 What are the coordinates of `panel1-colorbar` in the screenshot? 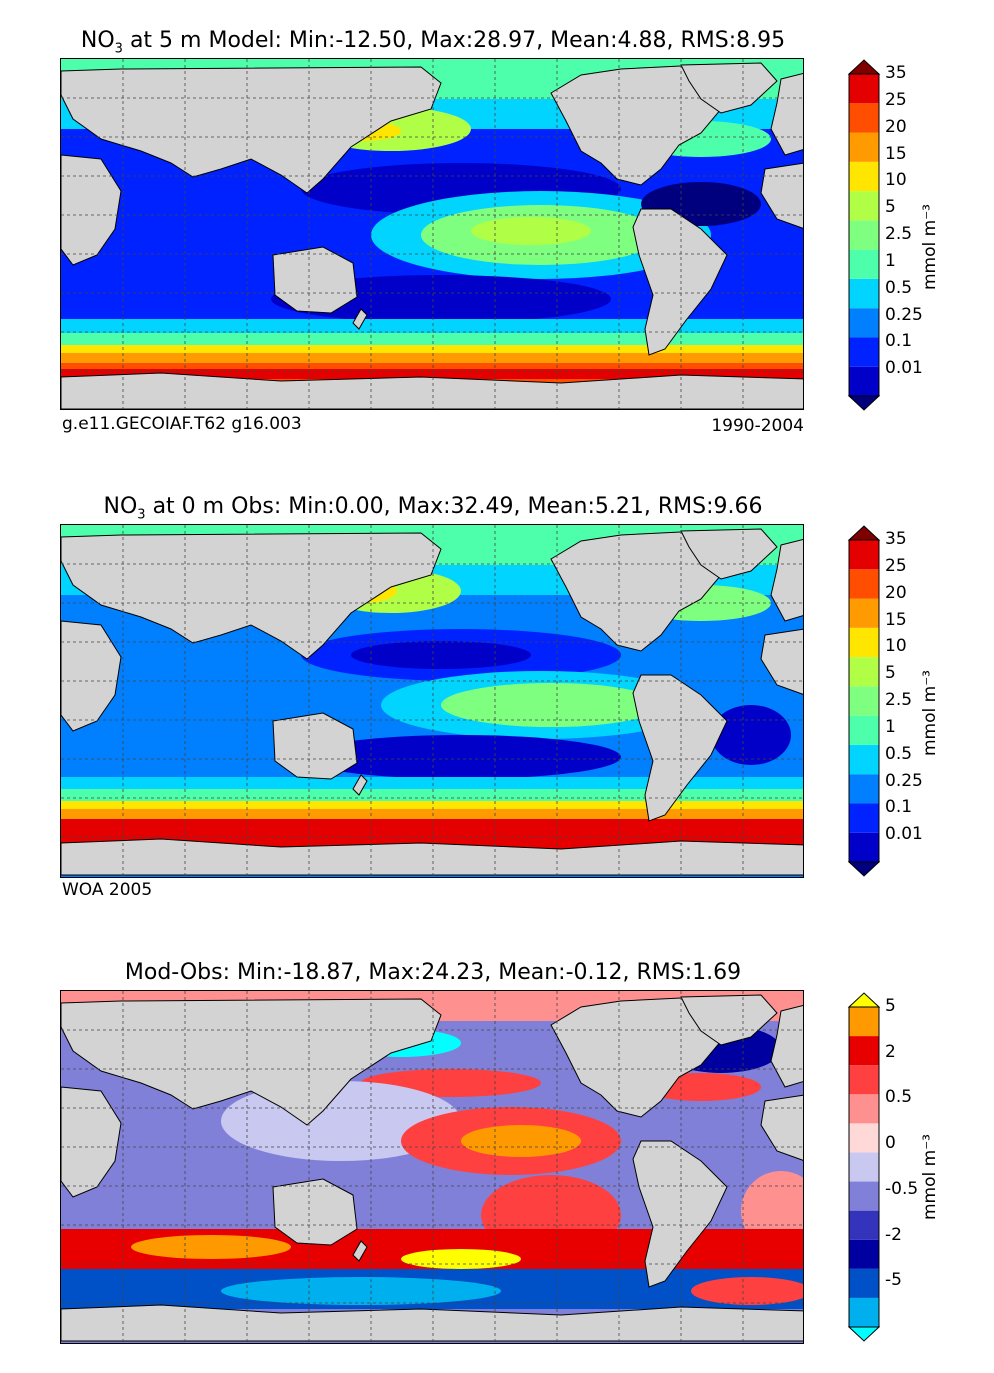 It's located at (864, 235).